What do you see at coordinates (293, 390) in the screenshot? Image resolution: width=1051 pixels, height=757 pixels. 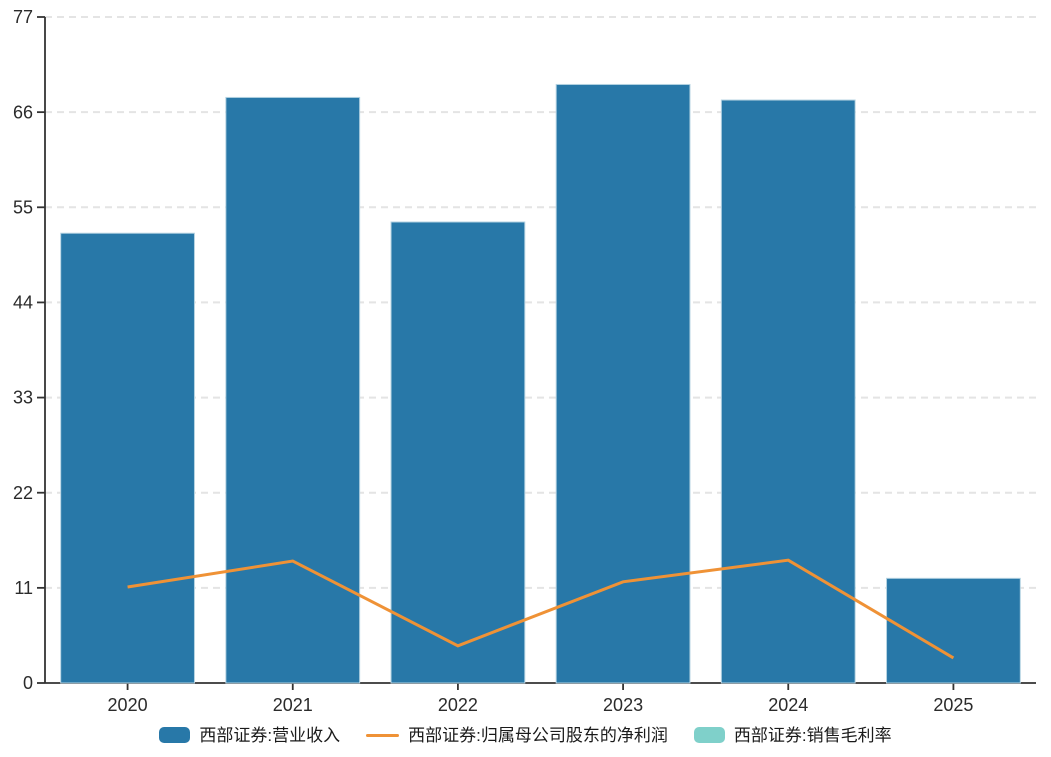 I see `bar-2021` at bounding box center [293, 390].